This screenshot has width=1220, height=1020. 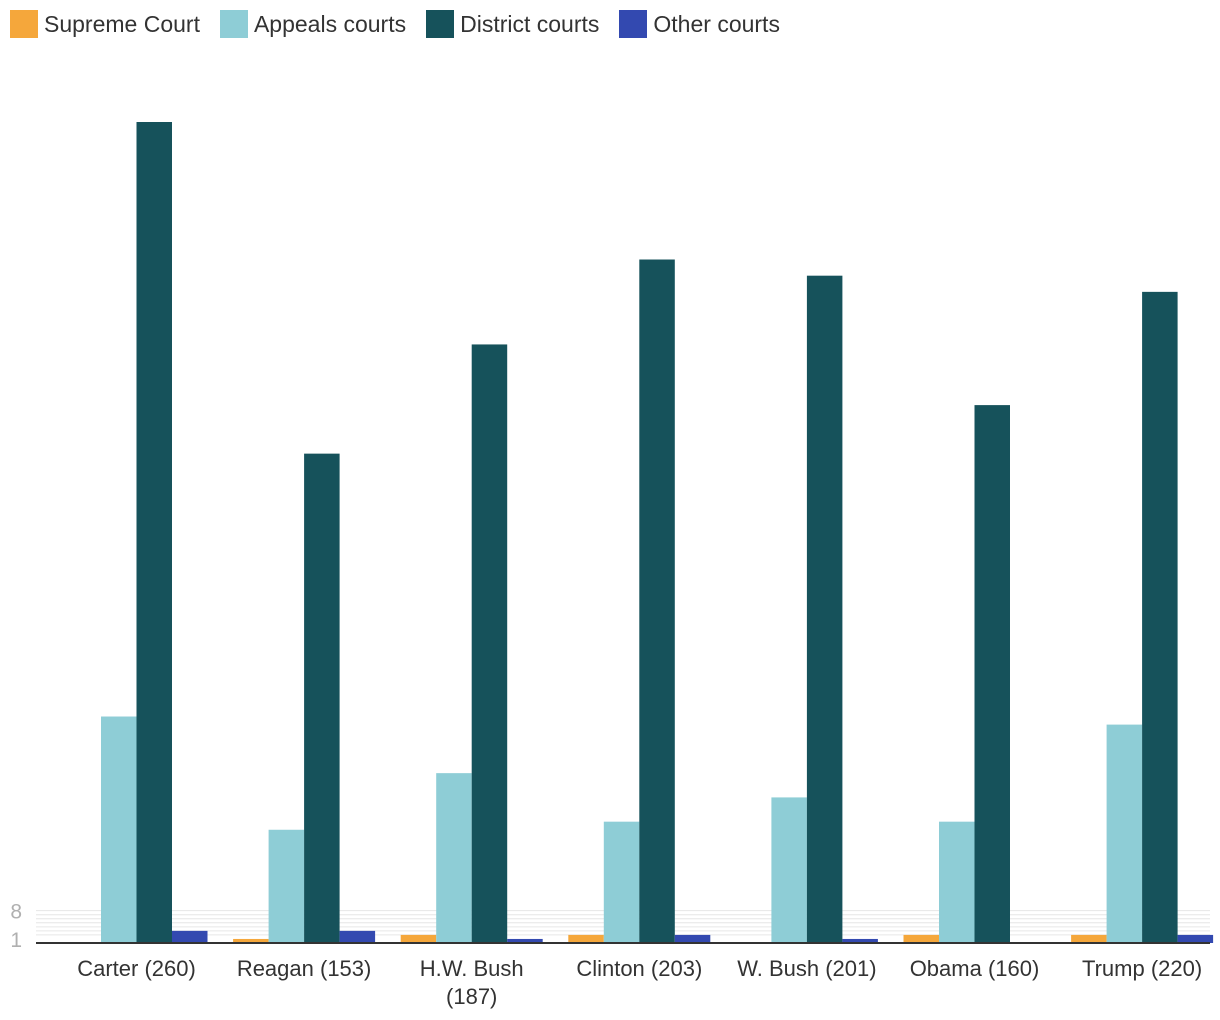 I want to click on legend-item-3: Other courts, so click(x=699, y=24).